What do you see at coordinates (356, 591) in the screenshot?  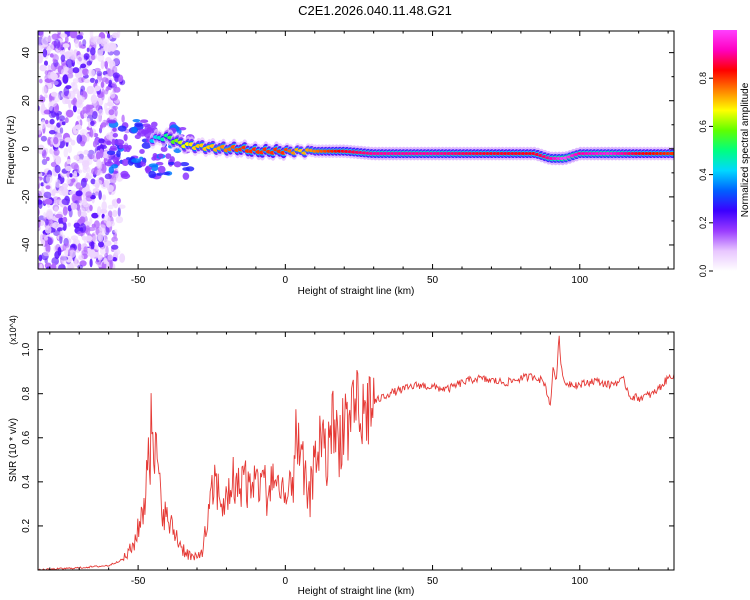 I see `snr-x-label: Height of straight line (km)` at bounding box center [356, 591].